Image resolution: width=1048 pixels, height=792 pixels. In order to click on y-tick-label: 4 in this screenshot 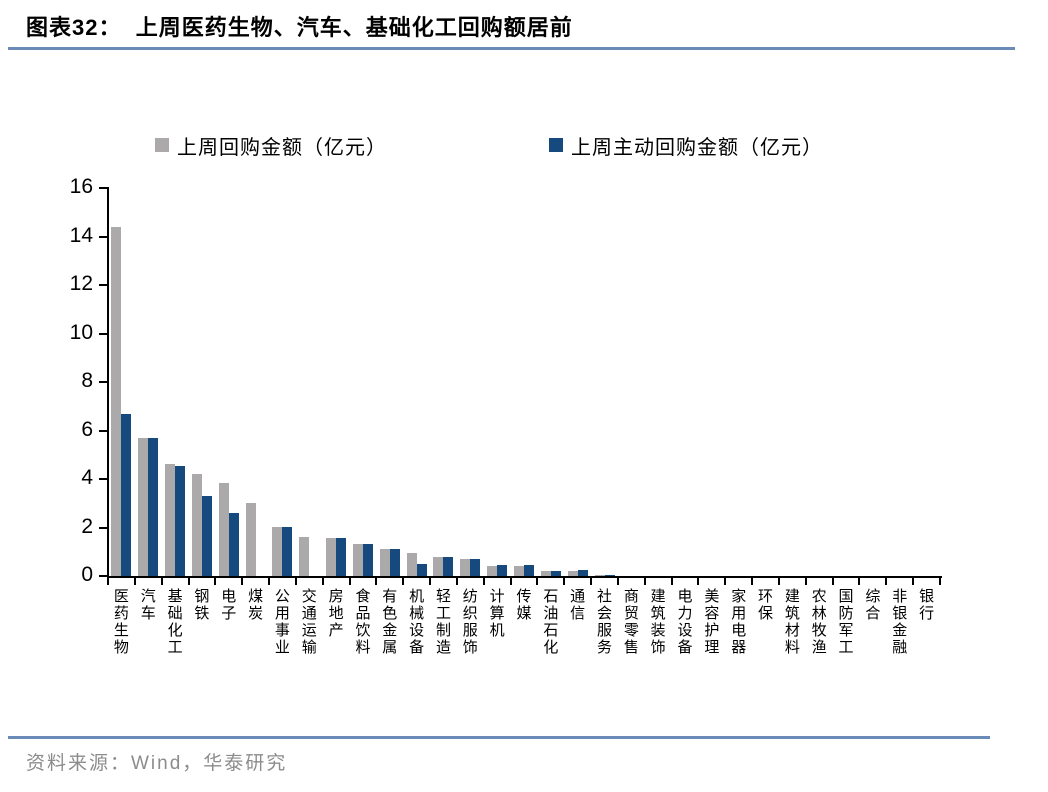, I will do `click(87, 477)`.